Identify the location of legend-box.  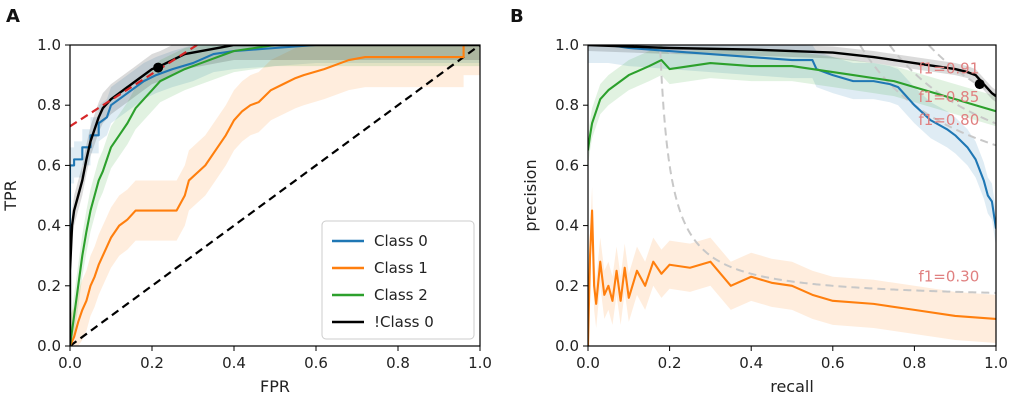
(398, 280).